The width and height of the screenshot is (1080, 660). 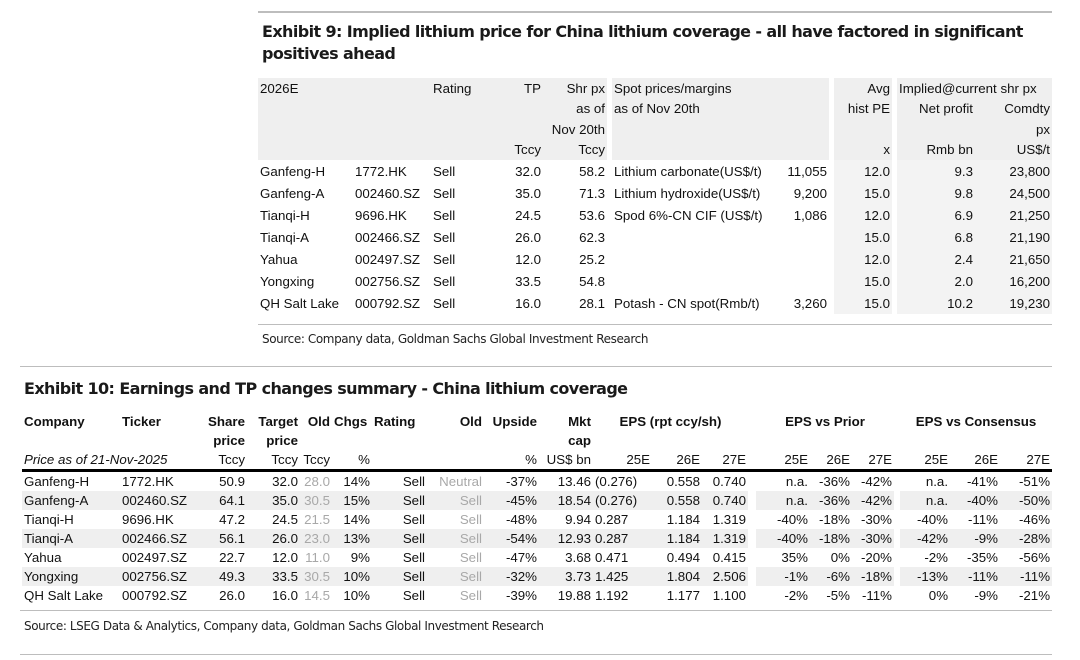 What do you see at coordinates (528, 237) in the screenshot?
I see `table-cell: 26.0` at bounding box center [528, 237].